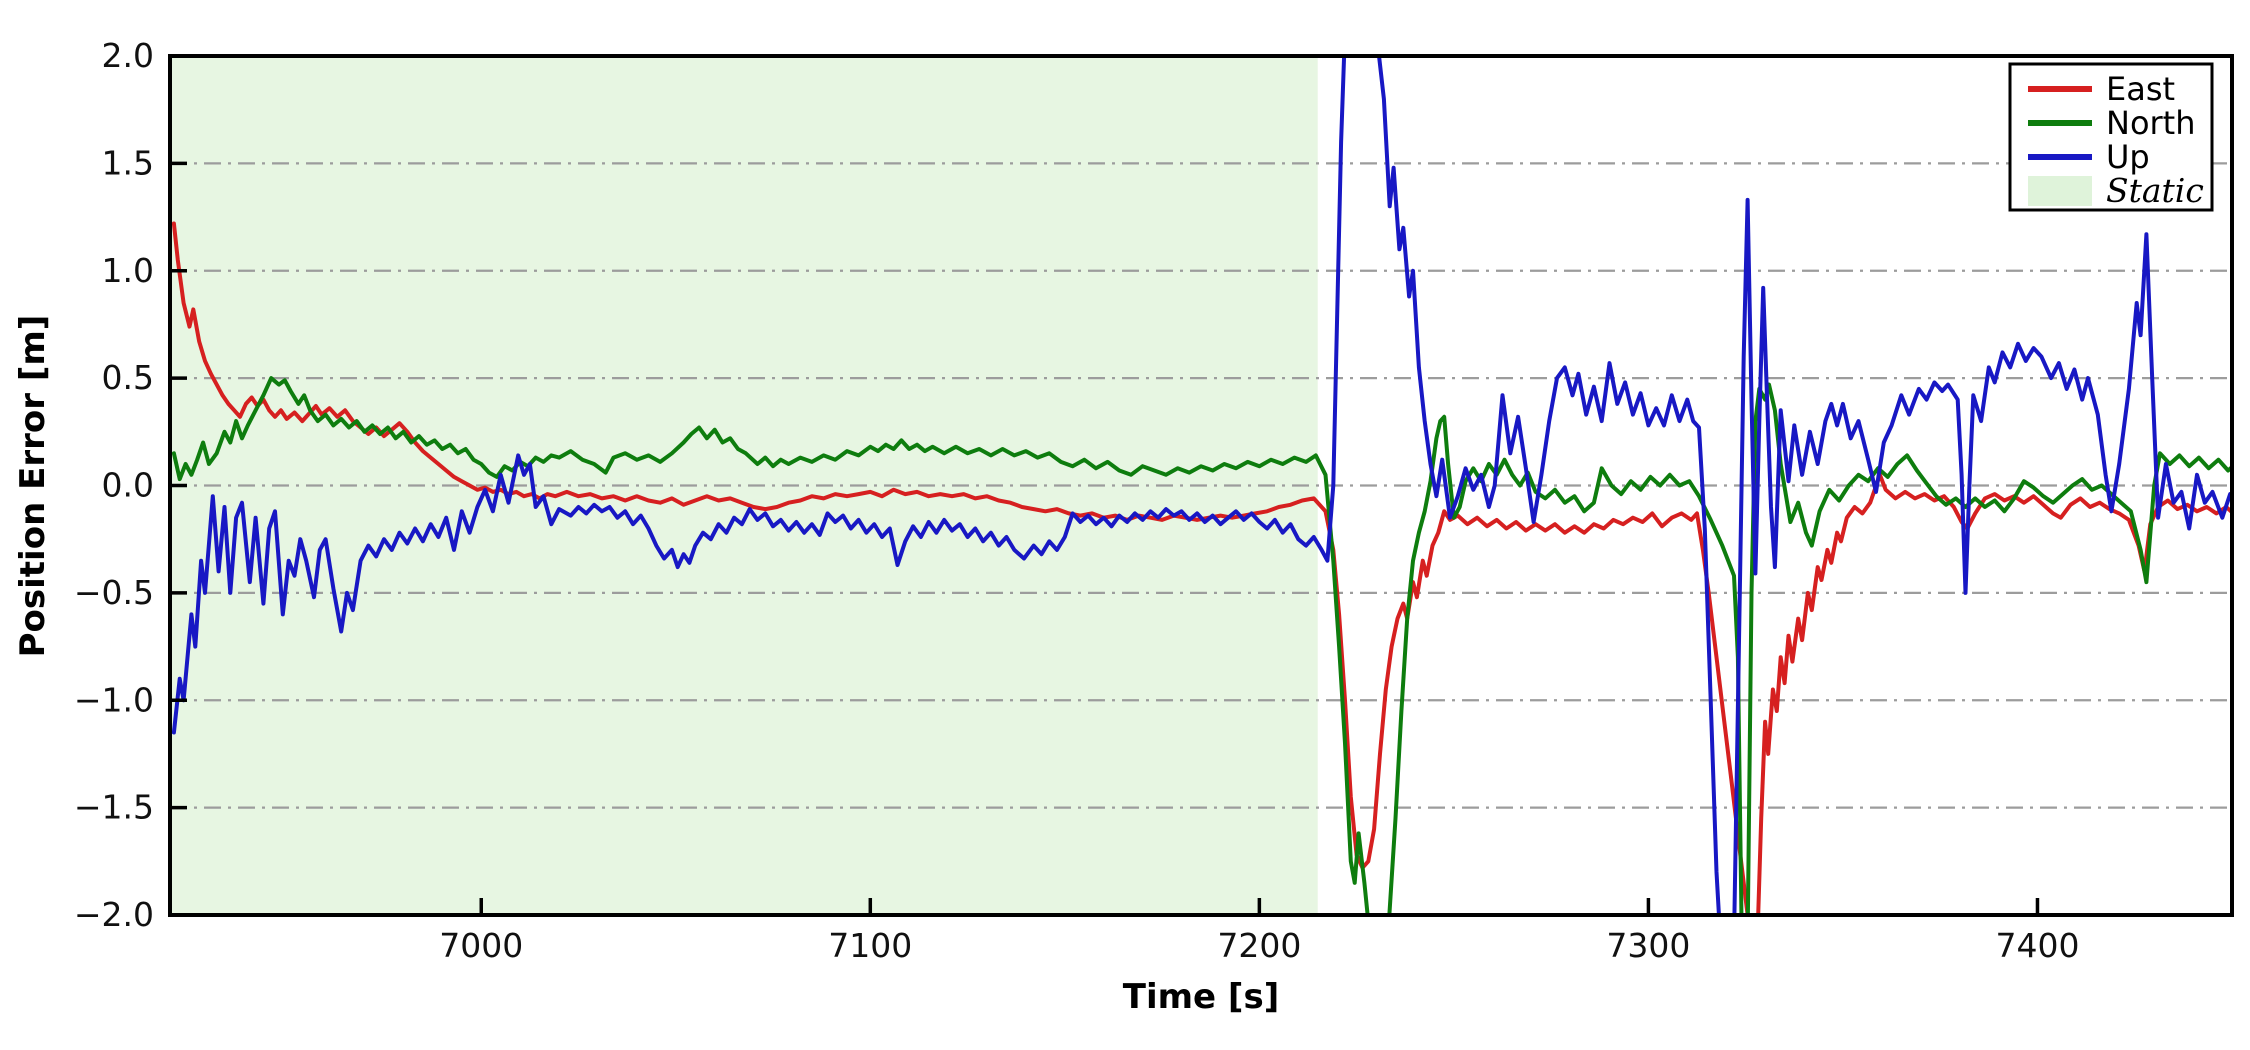 The width and height of the screenshot is (2250, 1050). I want to click on y-tick-label: −1.0, so click(114, 699).